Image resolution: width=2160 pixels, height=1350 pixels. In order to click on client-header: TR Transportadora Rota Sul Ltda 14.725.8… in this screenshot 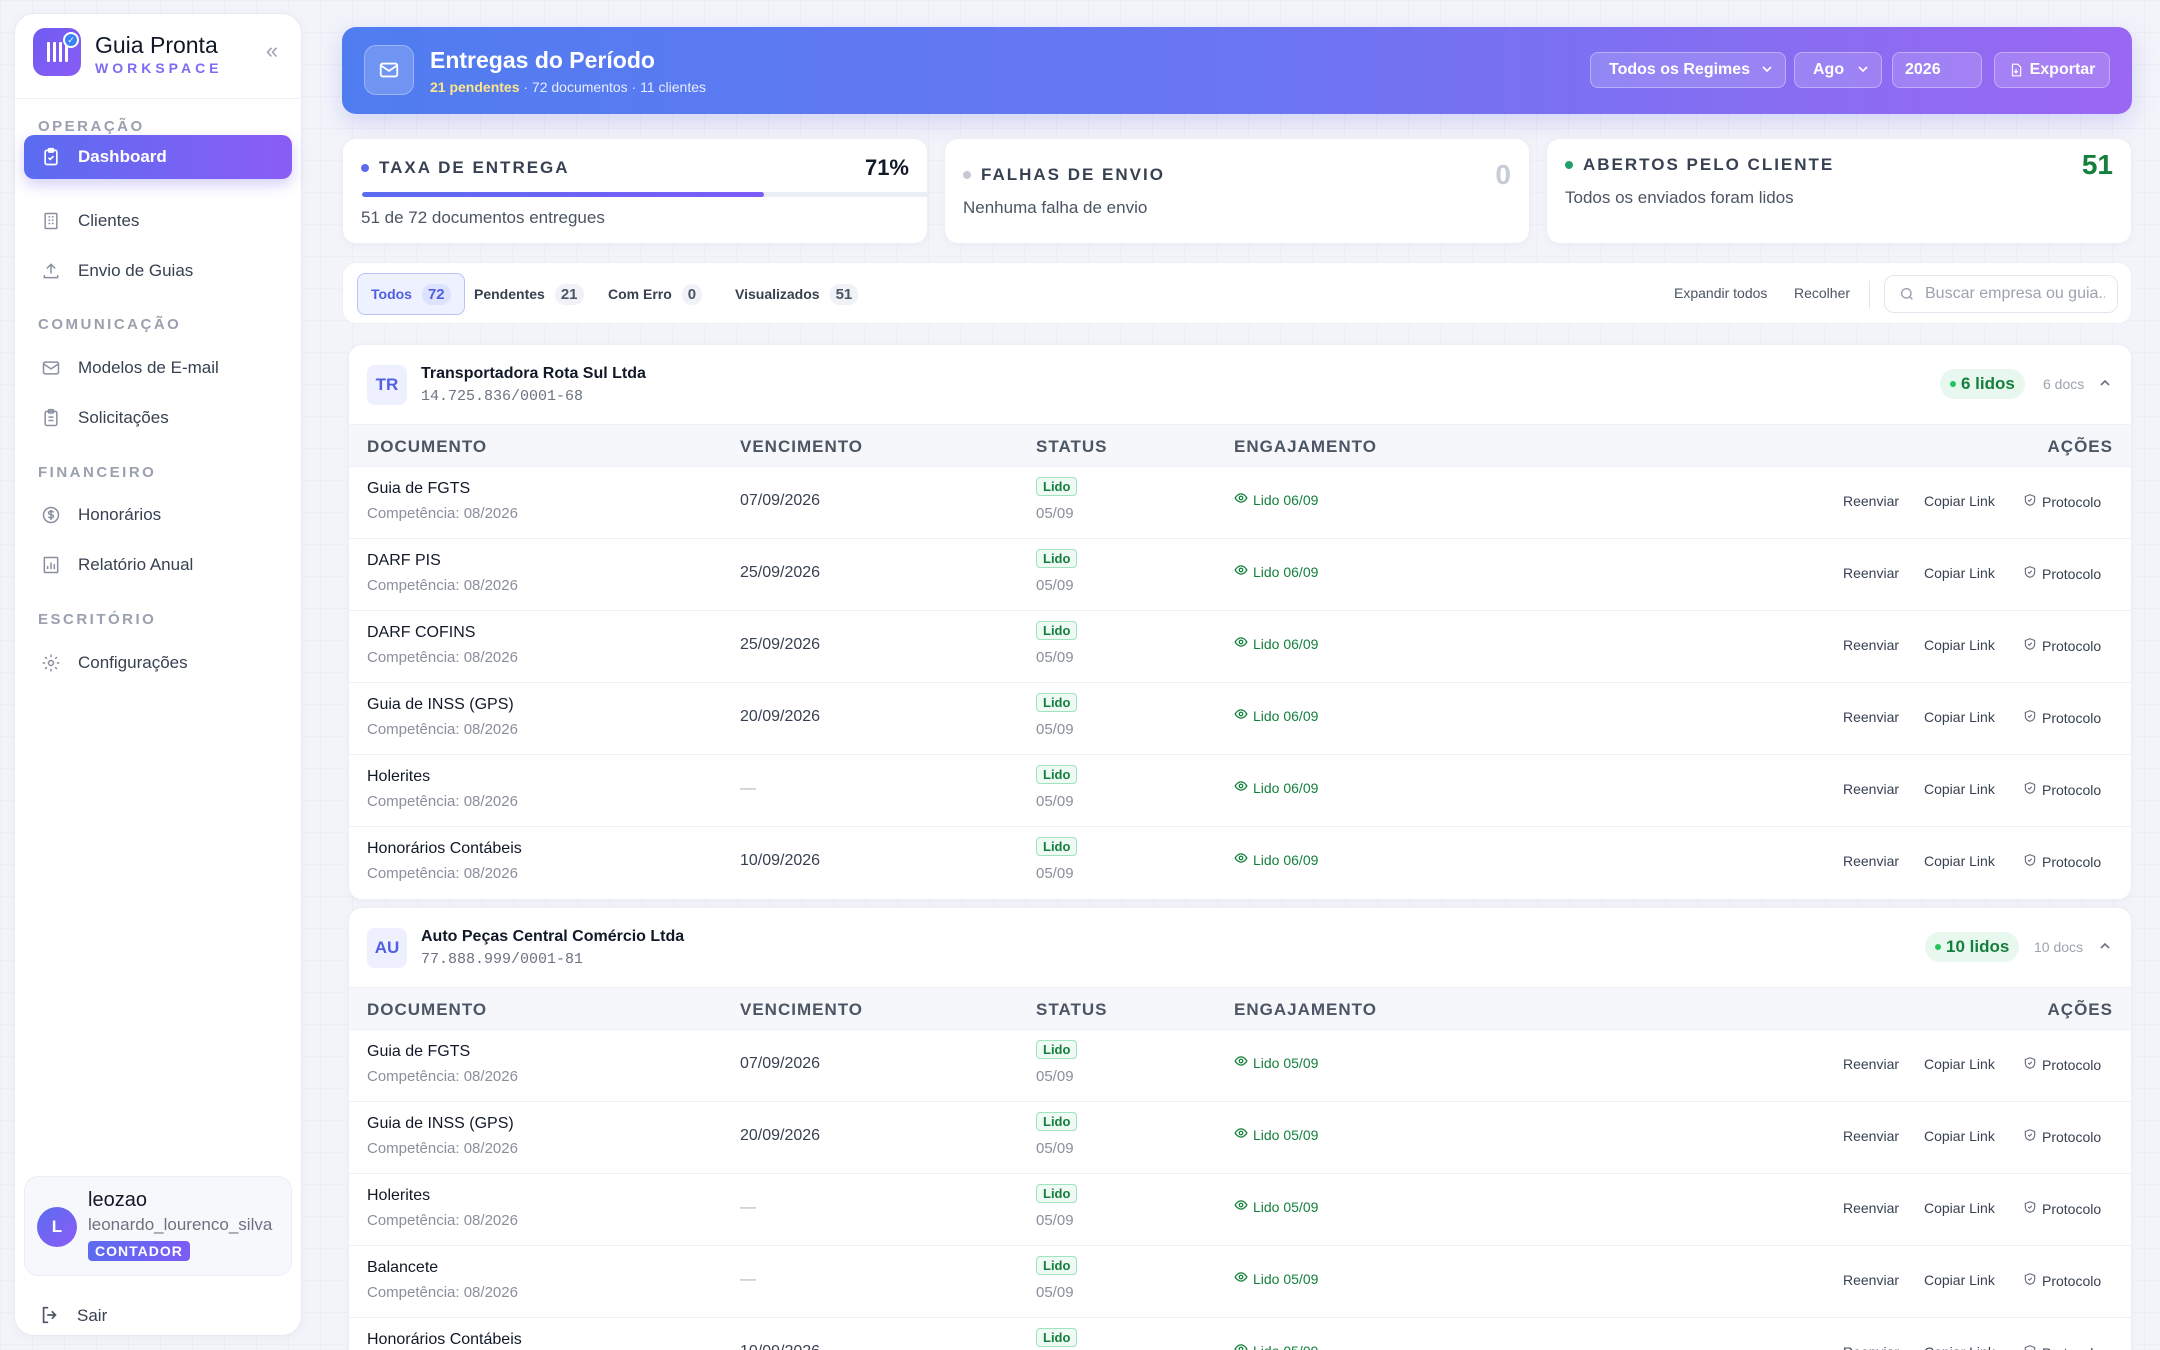, I will do `click(1240, 385)`.